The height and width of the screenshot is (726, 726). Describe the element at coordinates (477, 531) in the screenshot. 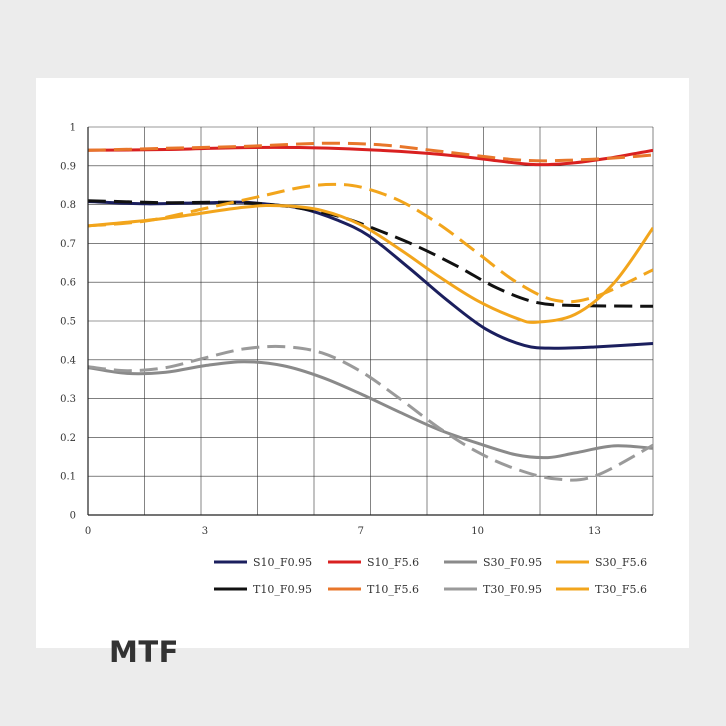

I see `x-tick-label: 10` at that location.